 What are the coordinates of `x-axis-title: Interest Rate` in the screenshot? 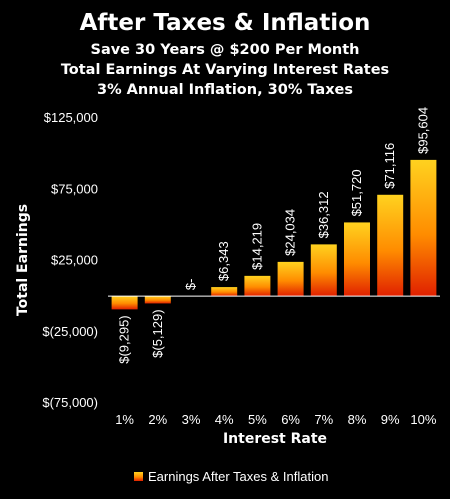 It's located at (275, 439).